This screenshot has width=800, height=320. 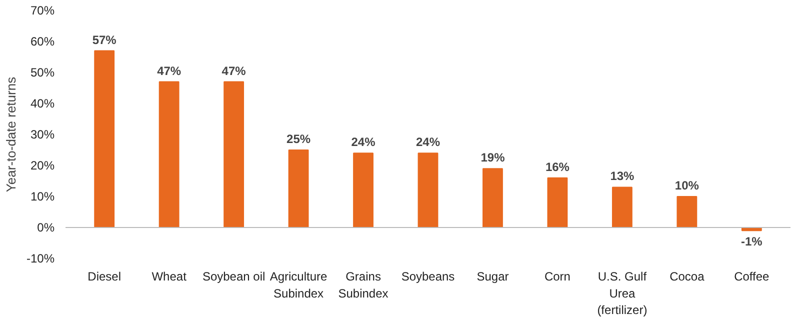 I want to click on x-tick-label: Wheat, so click(x=170, y=277).